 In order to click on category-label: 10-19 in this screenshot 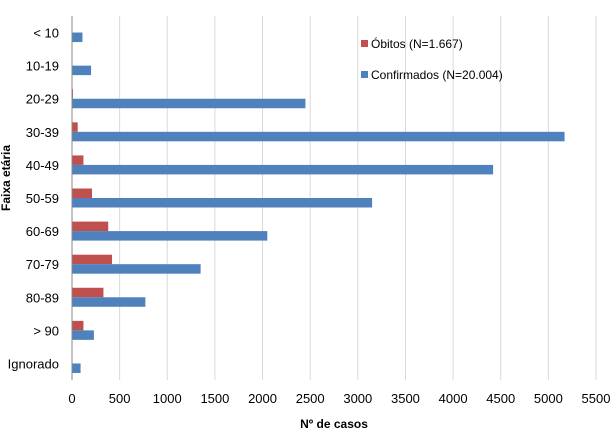, I will do `click(42, 66)`.